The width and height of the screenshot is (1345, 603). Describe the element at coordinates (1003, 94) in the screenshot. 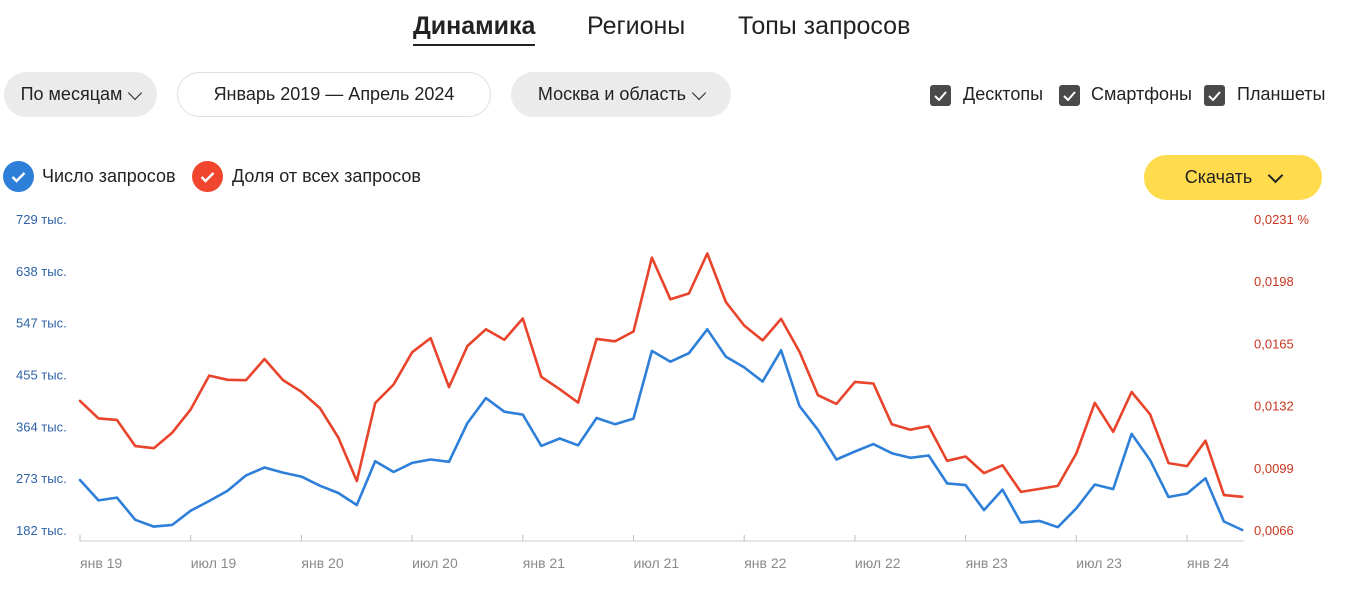

I see `desktop-checkbox-label: Десктопы` at that location.